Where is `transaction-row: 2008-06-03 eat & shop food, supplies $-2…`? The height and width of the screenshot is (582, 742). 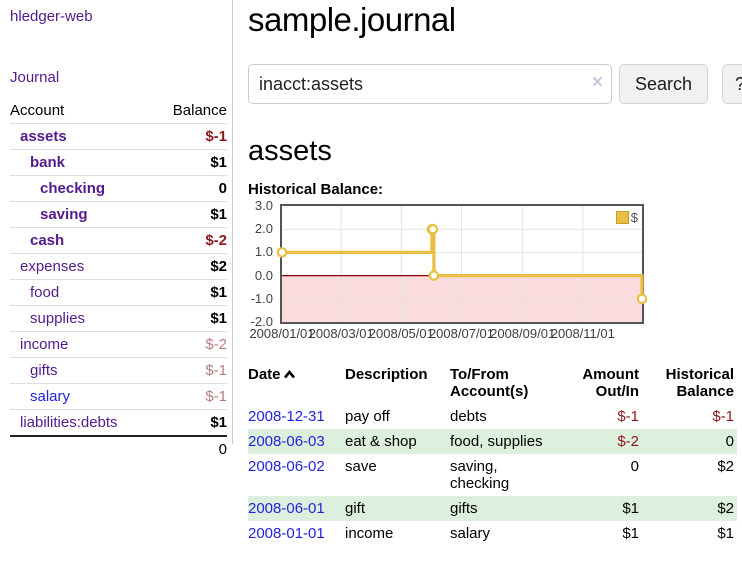 transaction-row: 2008-06-03 eat & shop food, supplies $-2… is located at coordinates (492, 441).